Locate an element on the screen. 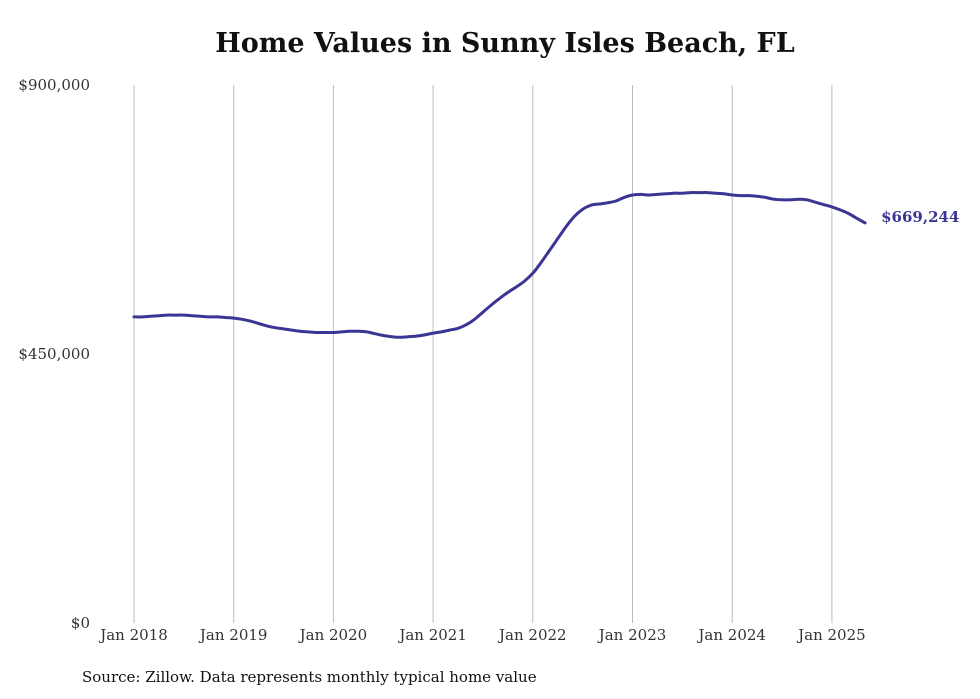  end-value-label: $669,244 is located at coordinates (920, 217).